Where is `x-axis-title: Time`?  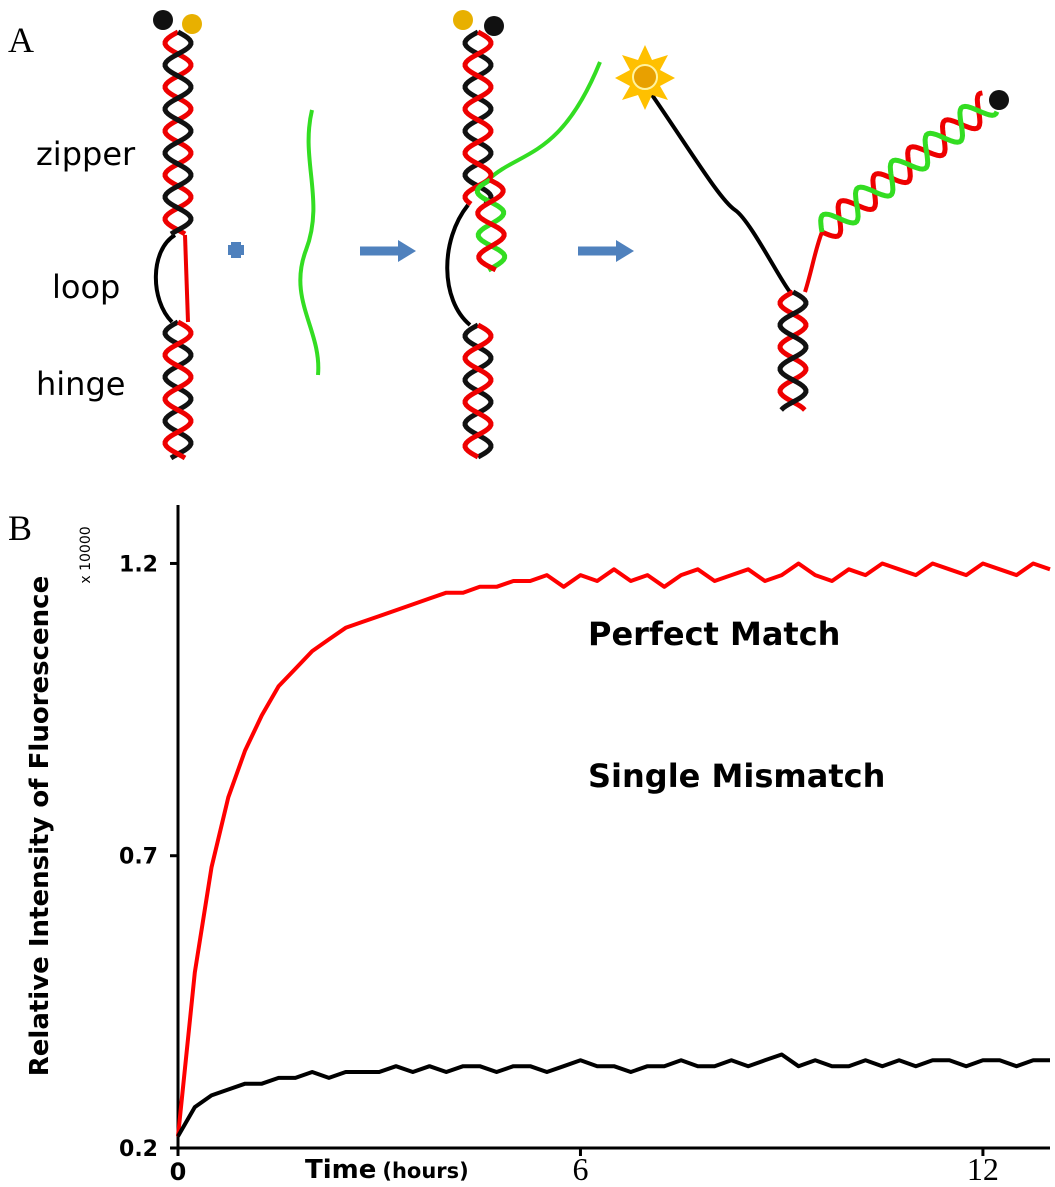
x-axis-title: Time is located at coordinates (340, 1170).